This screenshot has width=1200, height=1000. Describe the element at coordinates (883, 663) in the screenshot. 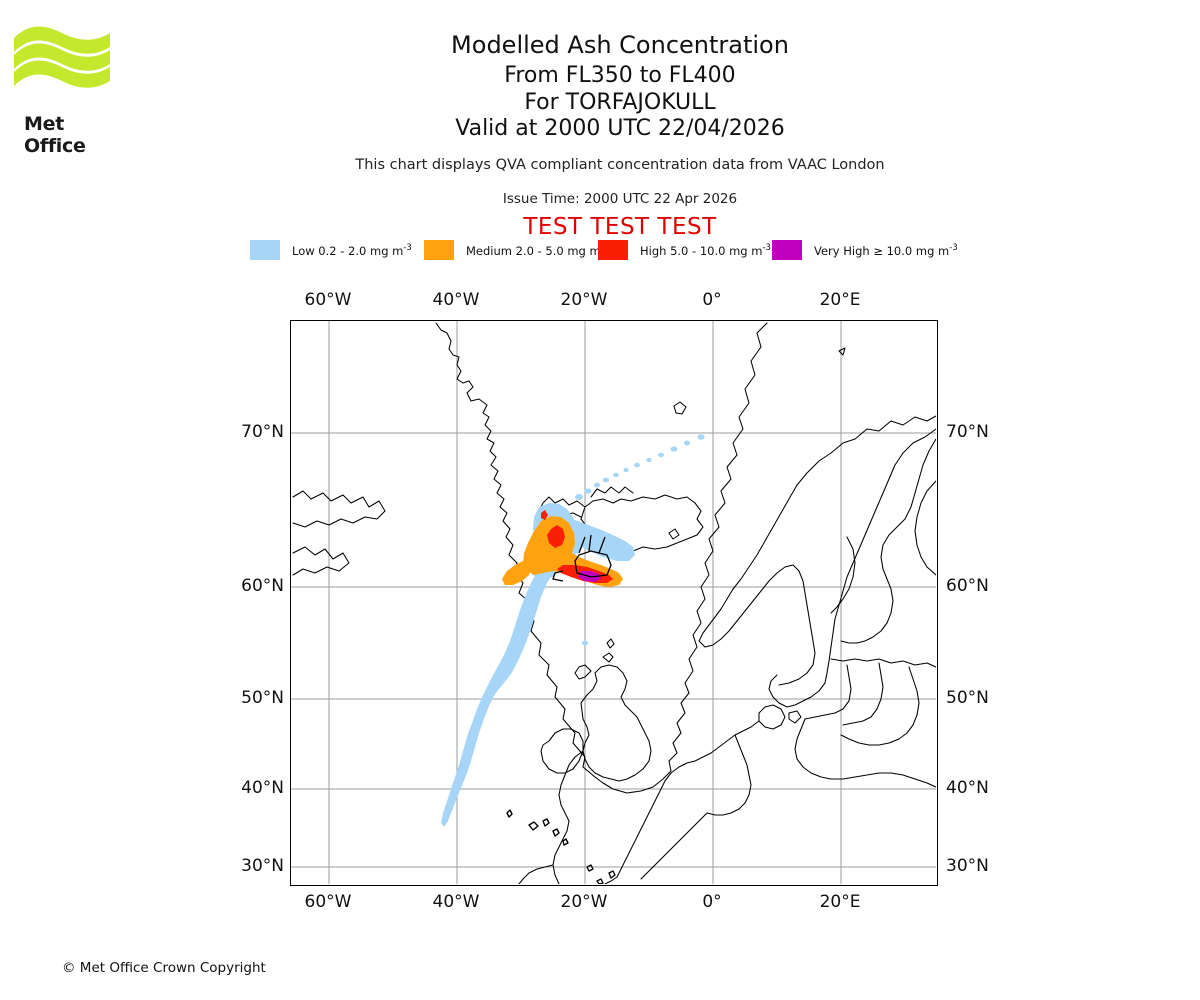

I see `baltic-north-border` at that location.